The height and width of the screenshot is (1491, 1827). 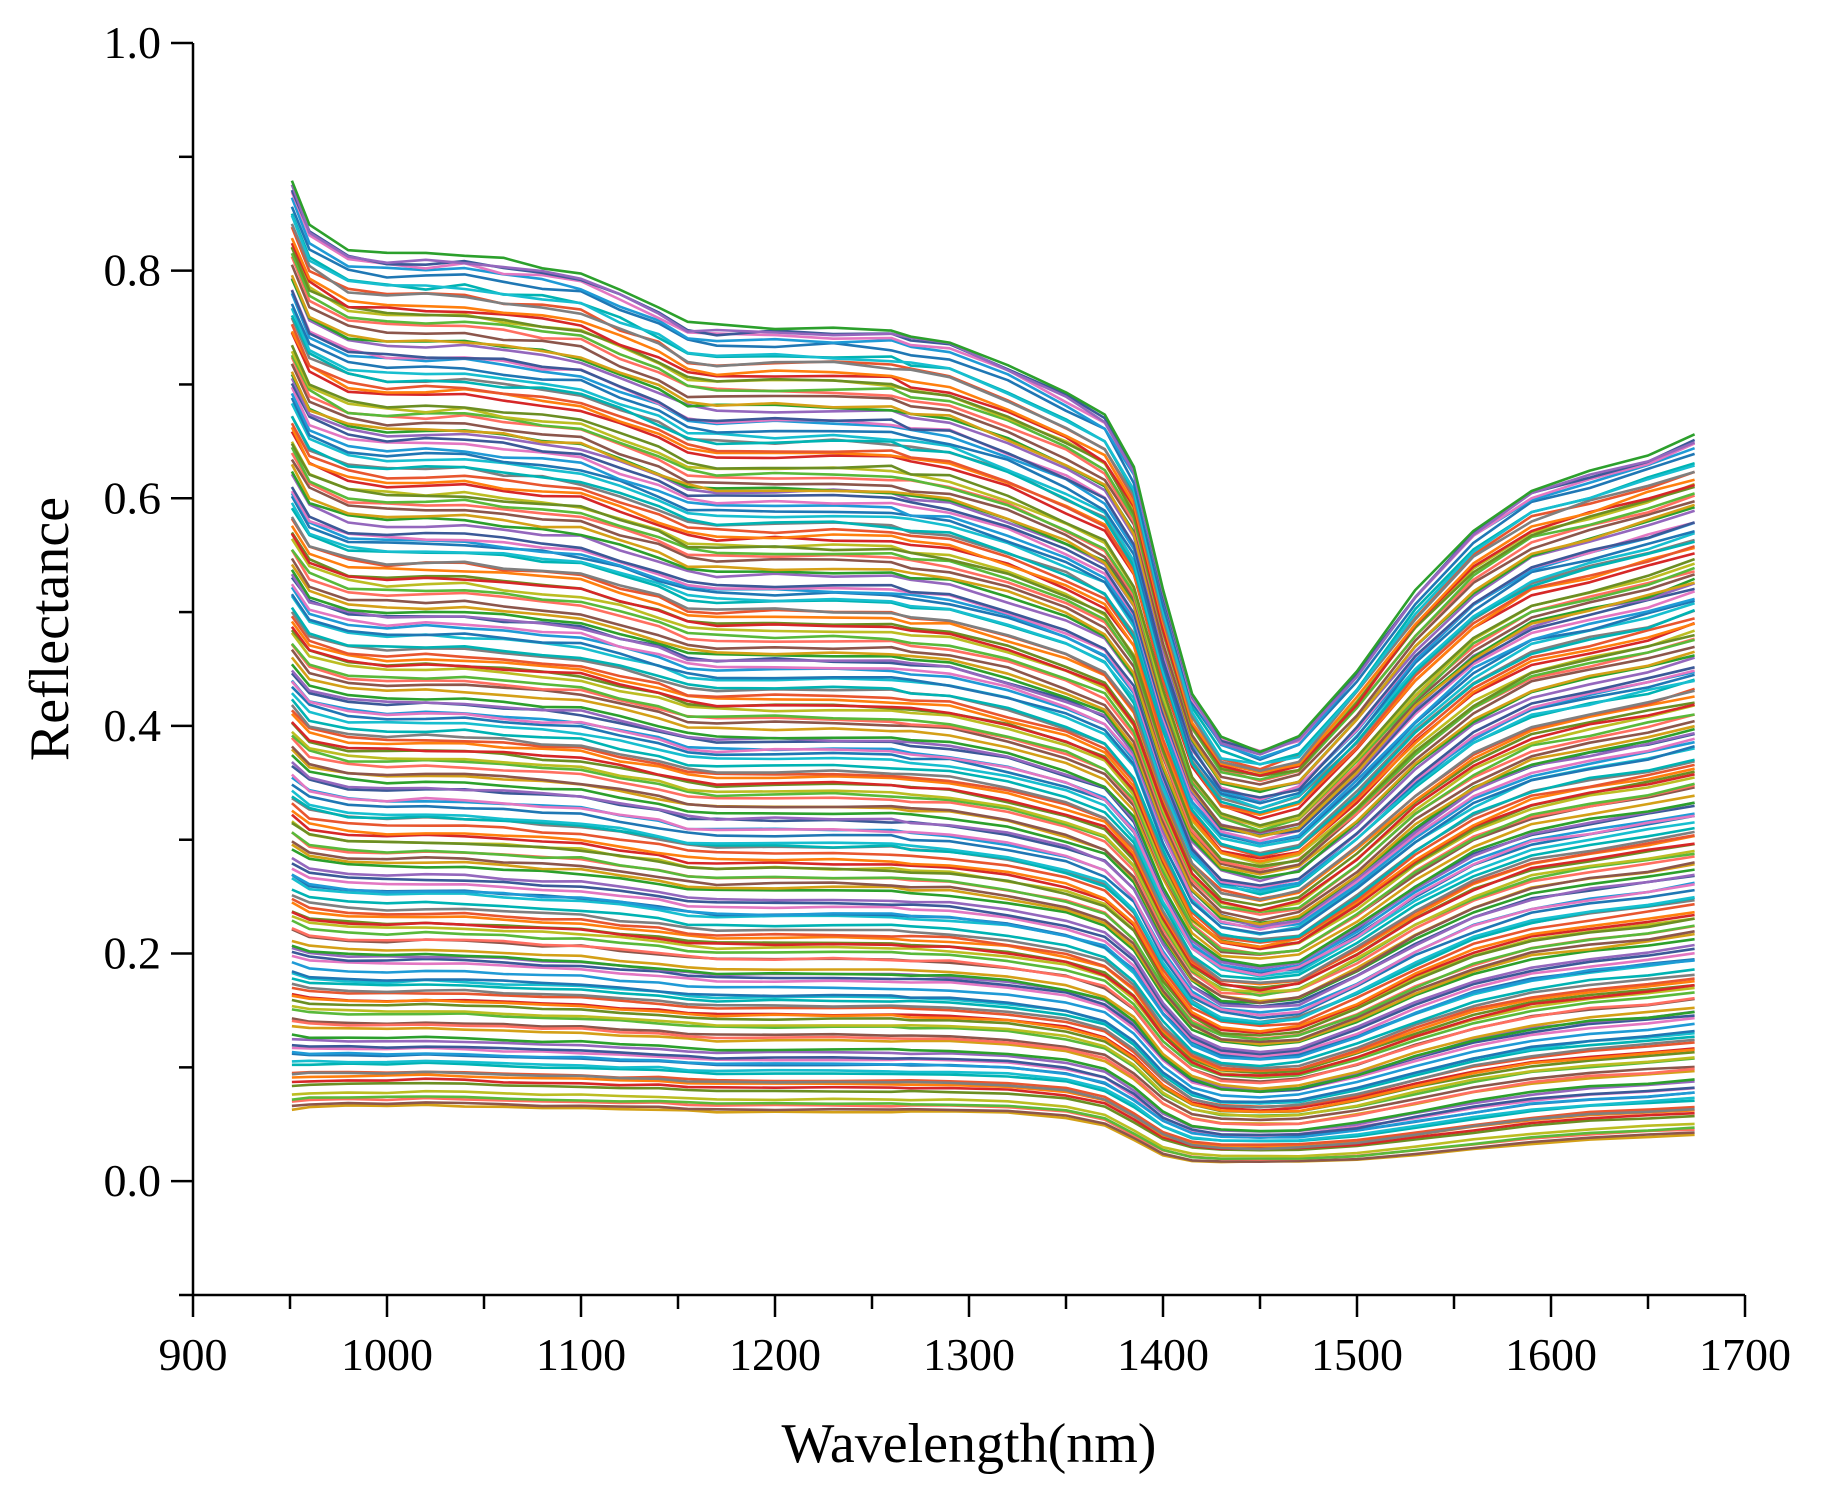 What do you see at coordinates (133, 1180) in the screenshot?
I see `y-tick-label: 0.0` at bounding box center [133, 1180].